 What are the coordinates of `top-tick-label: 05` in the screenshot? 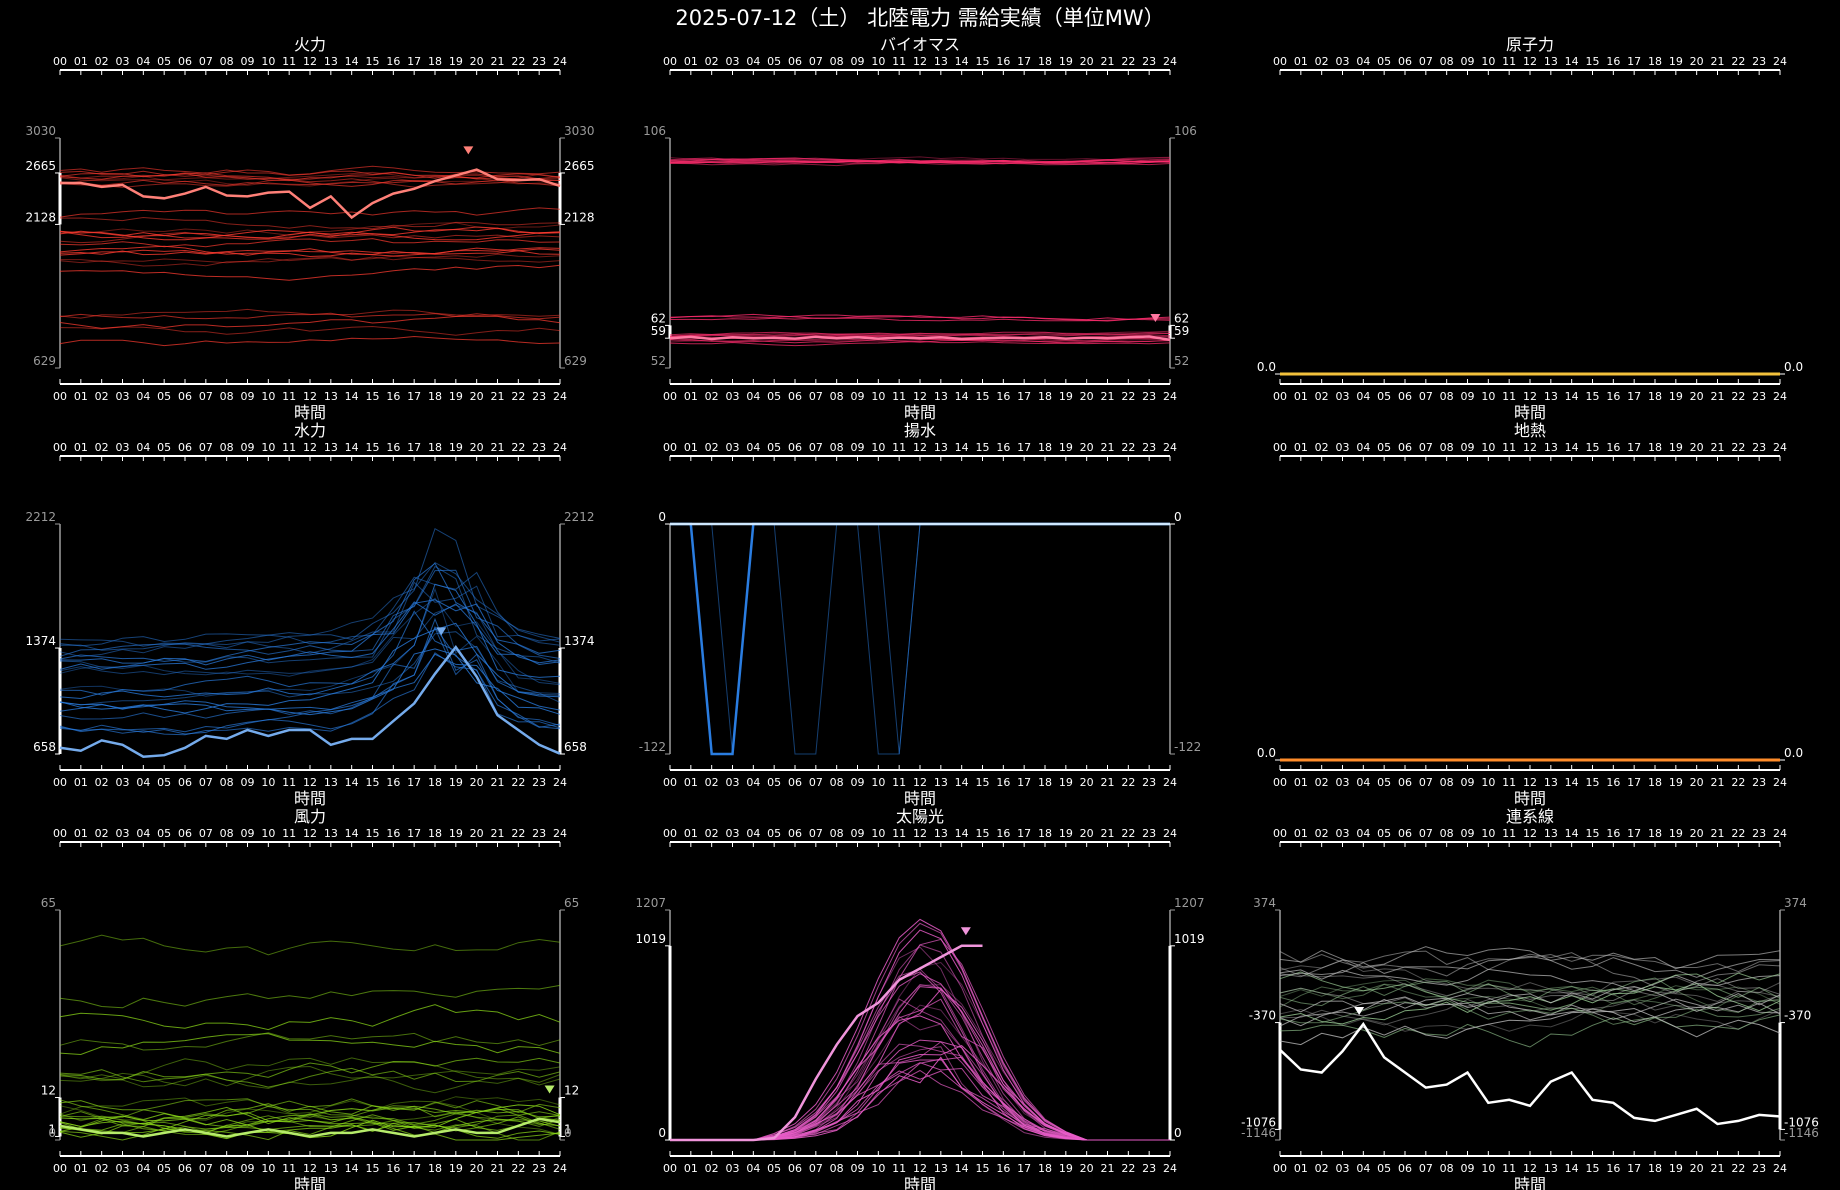 It's located at (774, 833).